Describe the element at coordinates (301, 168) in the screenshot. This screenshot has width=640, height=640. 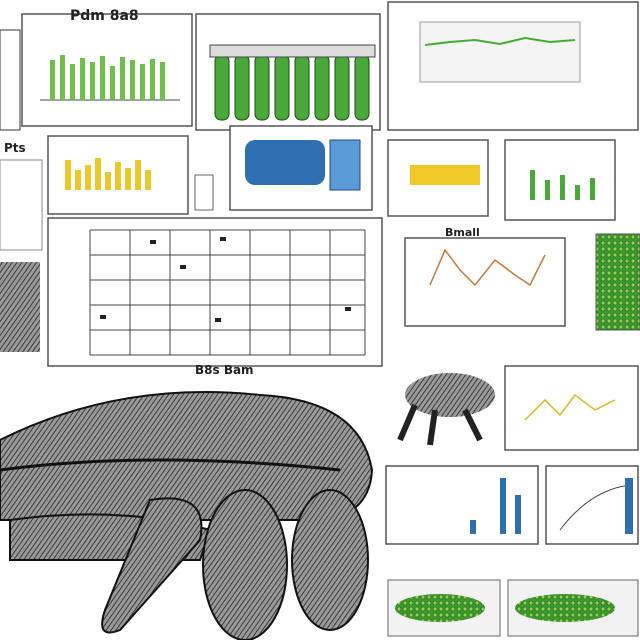
I see `panel-device` at that location.